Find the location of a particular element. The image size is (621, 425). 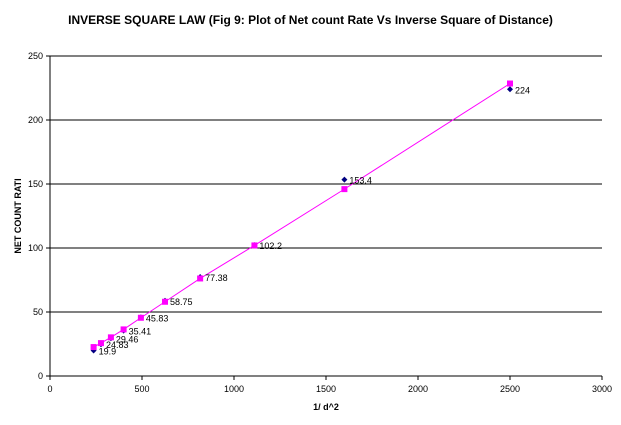

y-tick-label: 50 is located at coordinates (38, 312).